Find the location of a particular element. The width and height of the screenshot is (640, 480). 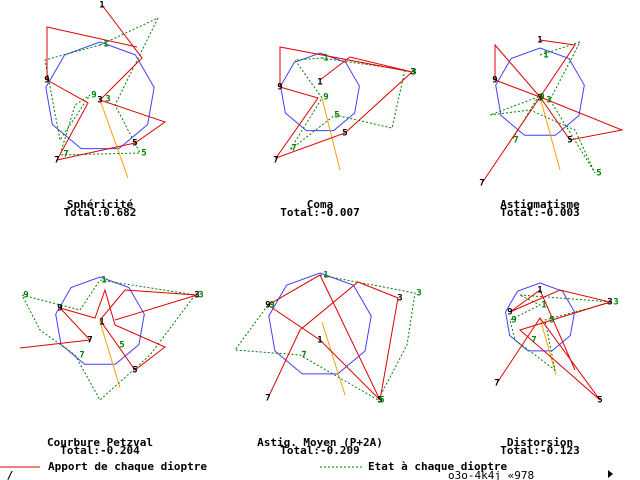

panel-title: Astigmatisme is located at coordinates (540, 204).